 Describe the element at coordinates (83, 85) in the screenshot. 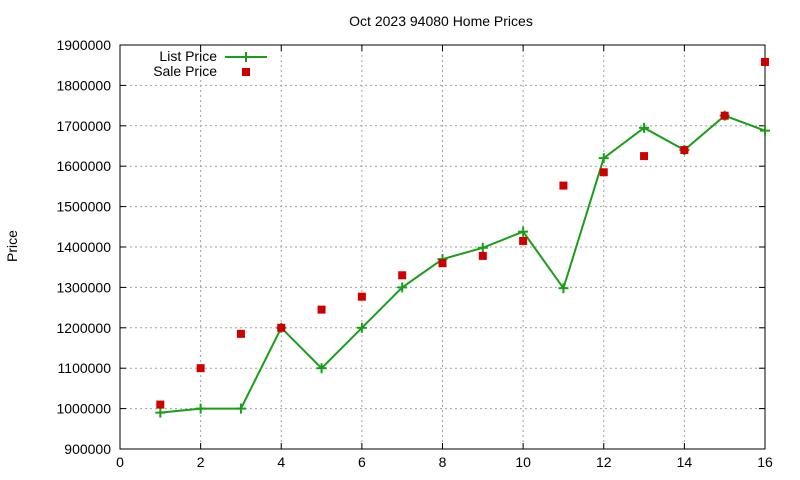

I see `y-tick-label: 1800000` at that location.